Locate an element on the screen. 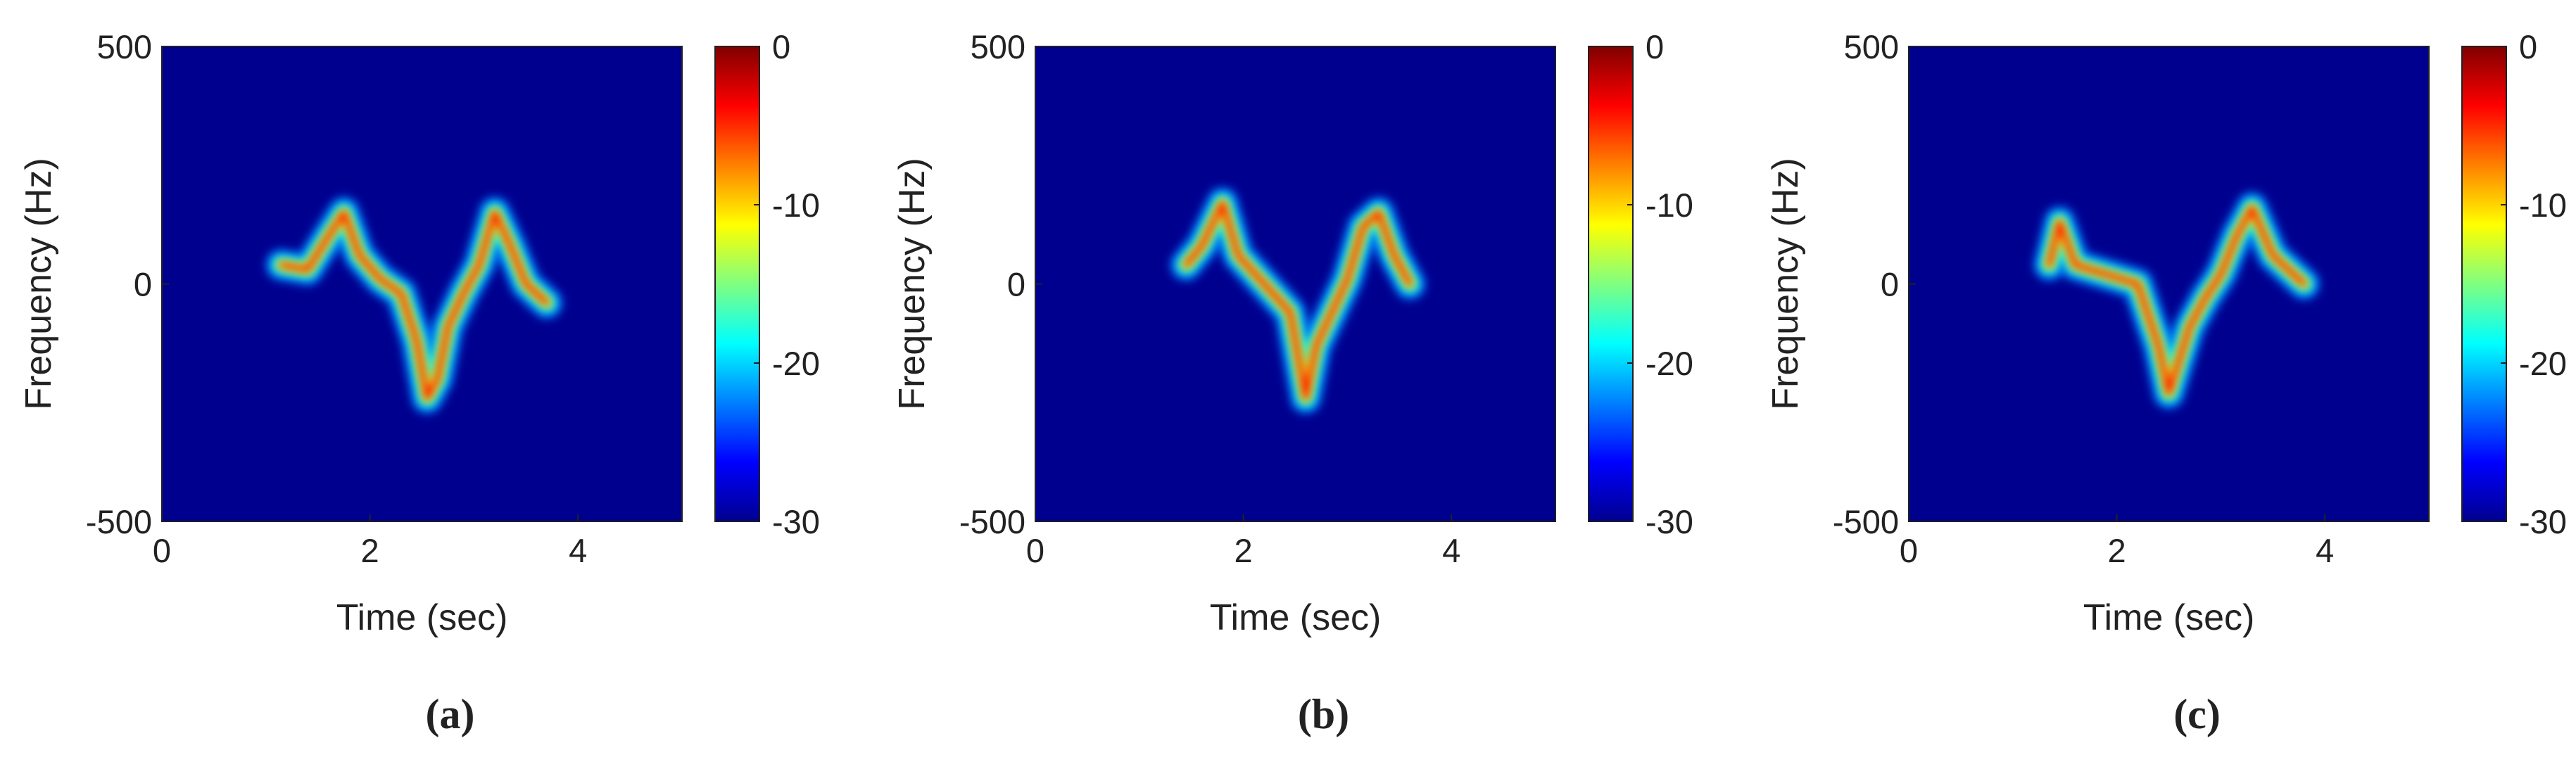 Image resolution: width=2576 pixels, height=762 pixels. caption: (b) is located at coordinates (1323, 714).